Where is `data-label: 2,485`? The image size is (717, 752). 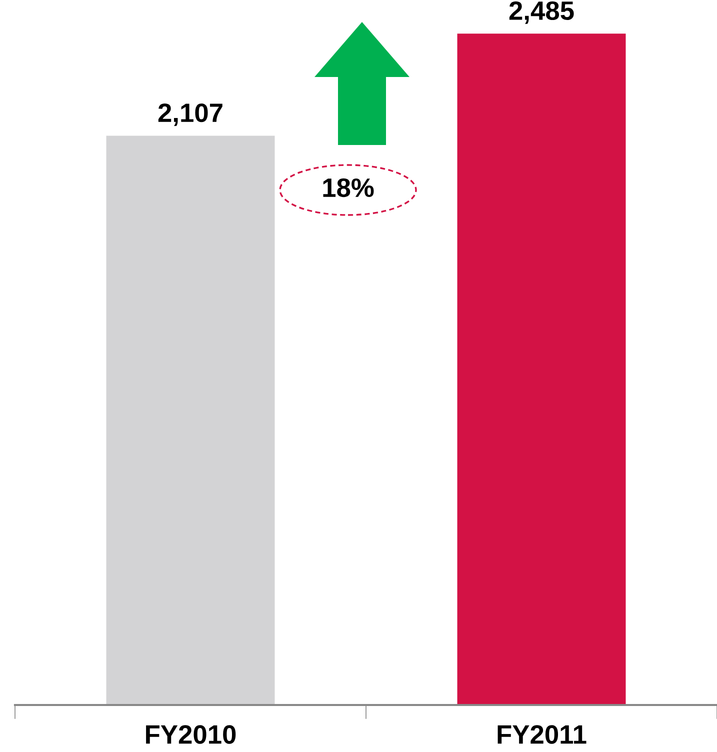 data-label: 2,485 is located at coordinates (541, 12).